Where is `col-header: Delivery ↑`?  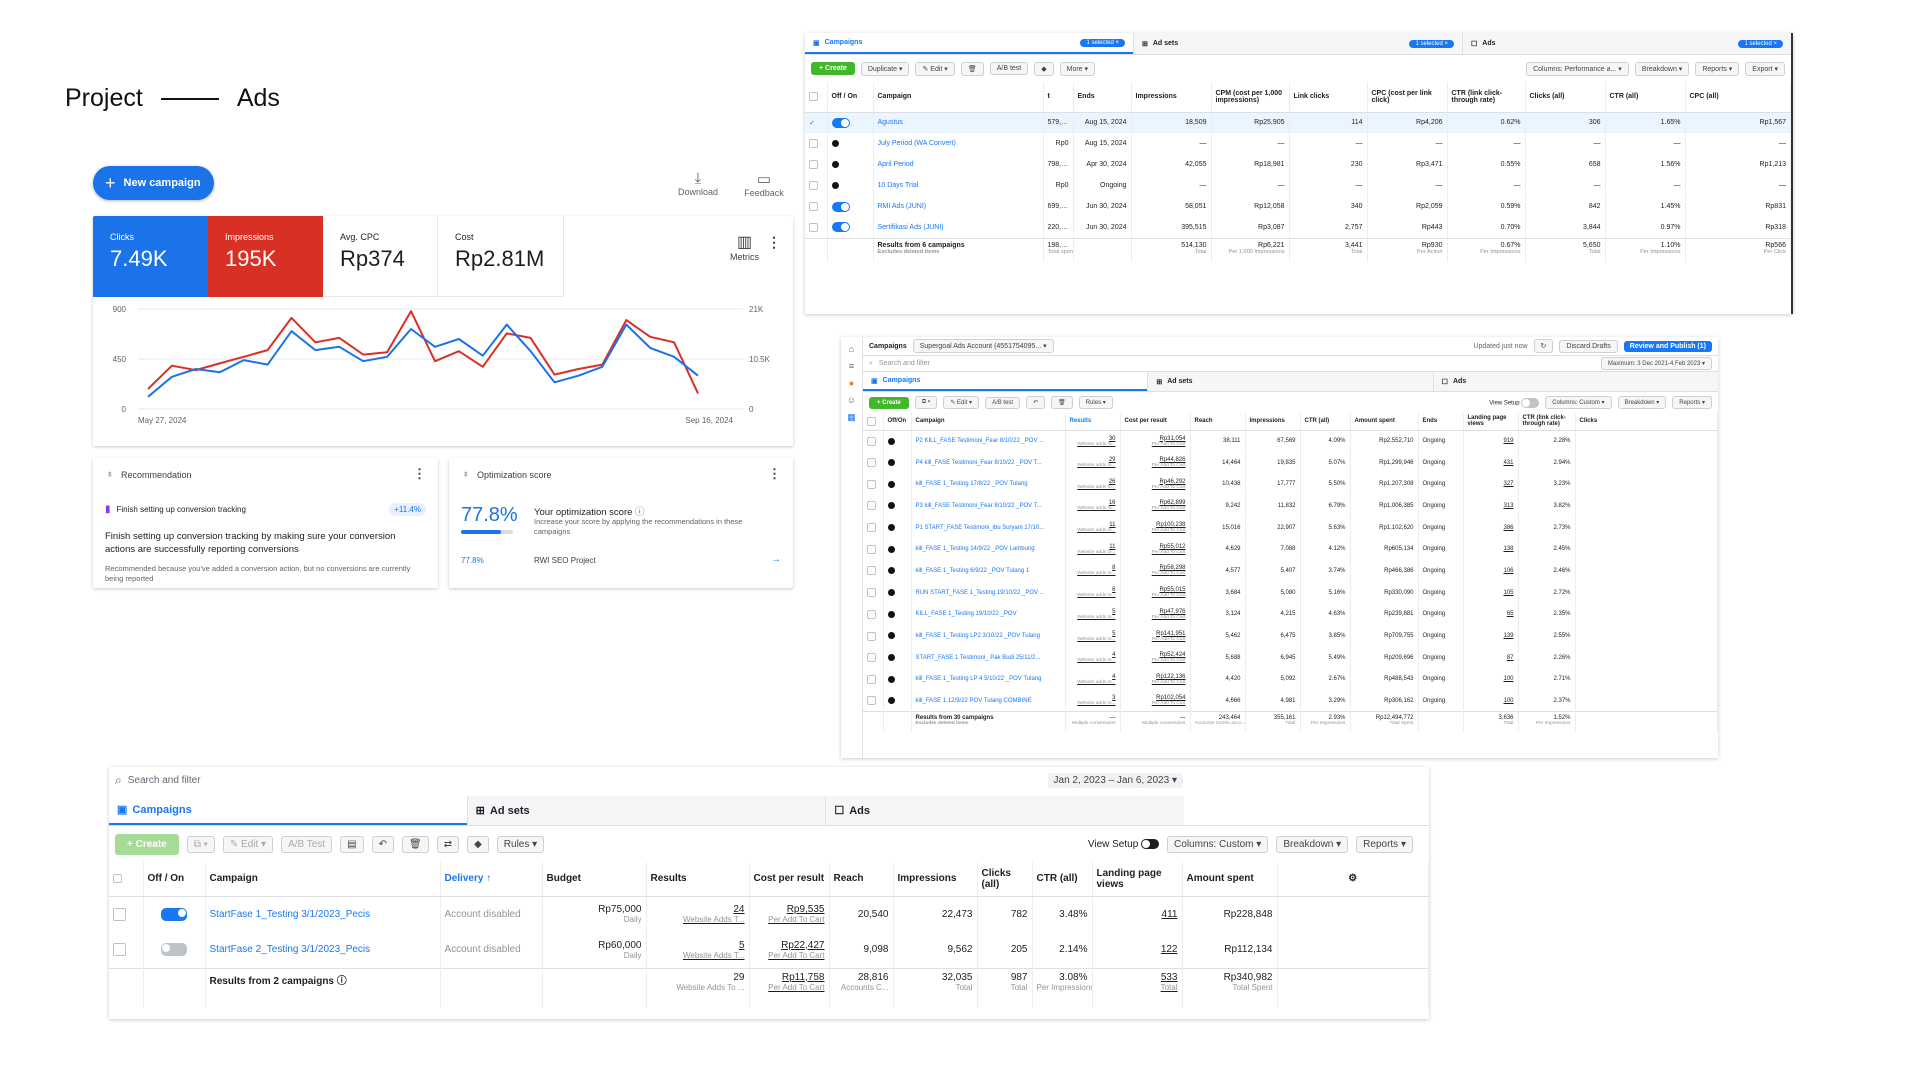
col-header: Delivery ↑ is located at coordinates (491, 879).